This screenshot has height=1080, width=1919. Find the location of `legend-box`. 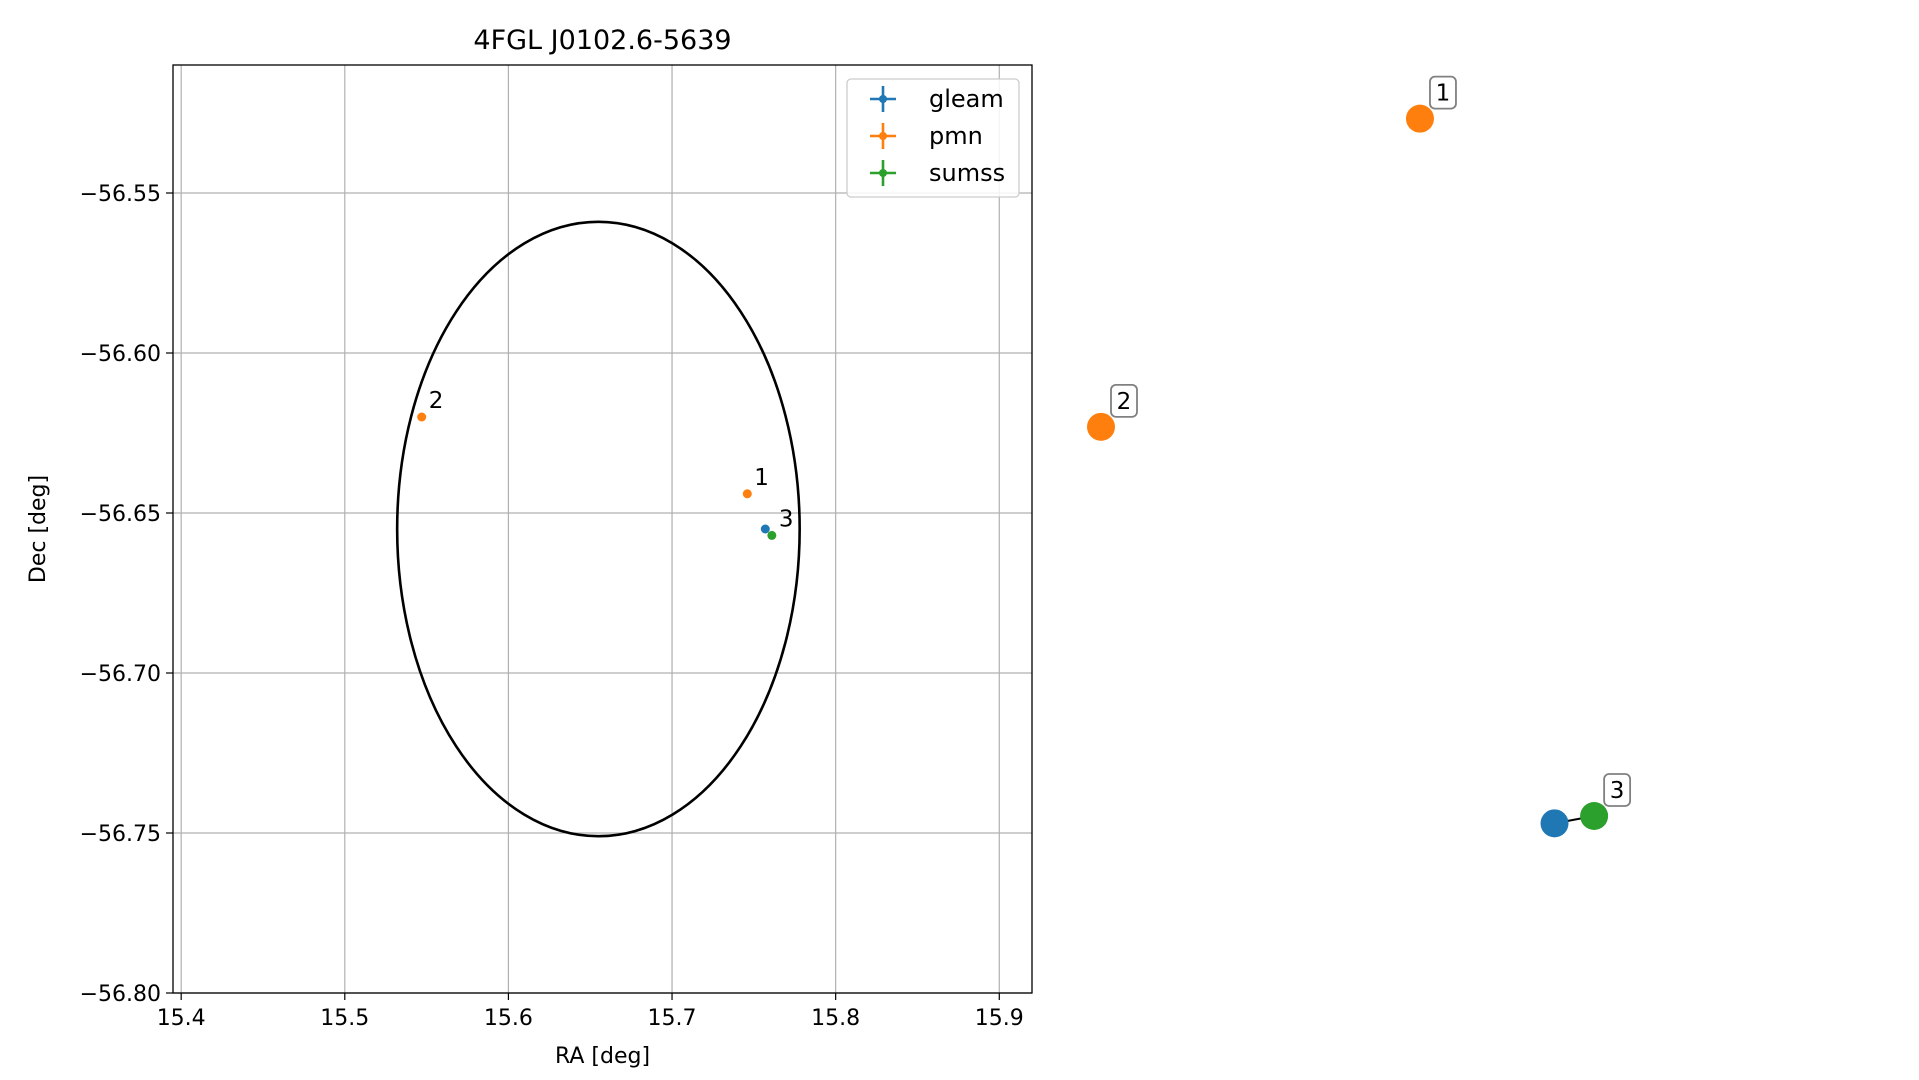

legend-box is located at coordinates (933, 138).